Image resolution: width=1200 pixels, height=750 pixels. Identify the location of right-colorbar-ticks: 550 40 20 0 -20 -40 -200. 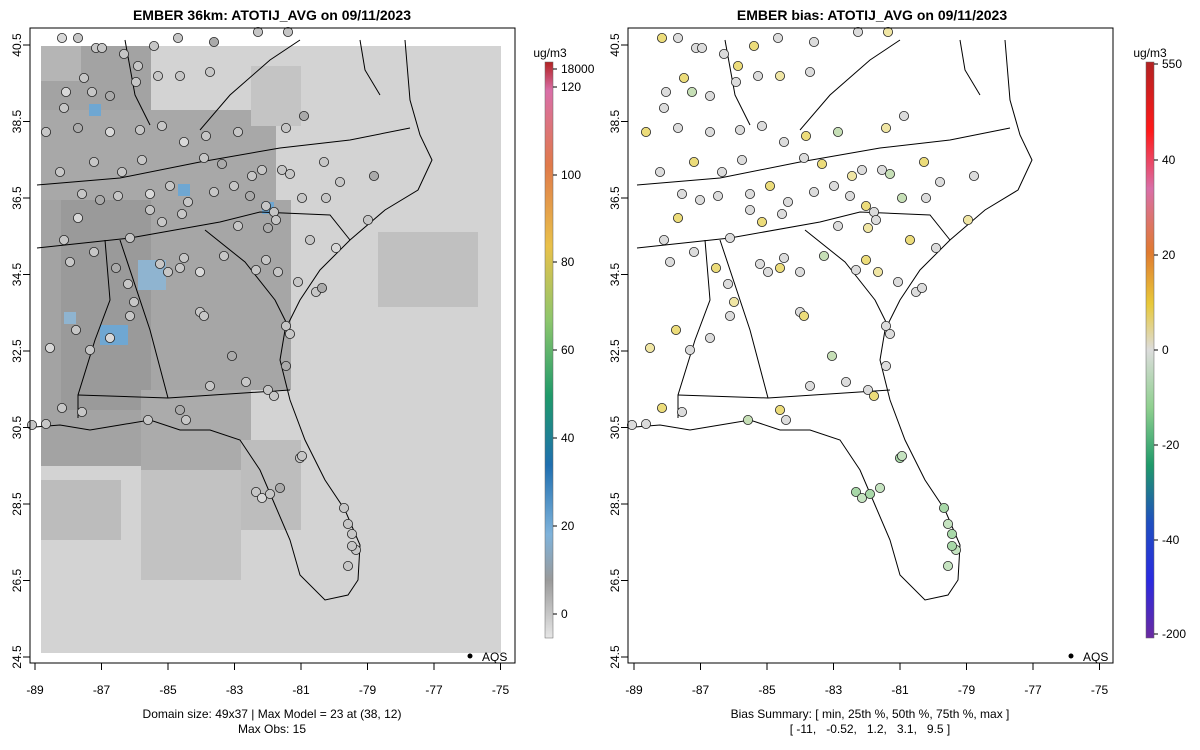
(1170, 349).